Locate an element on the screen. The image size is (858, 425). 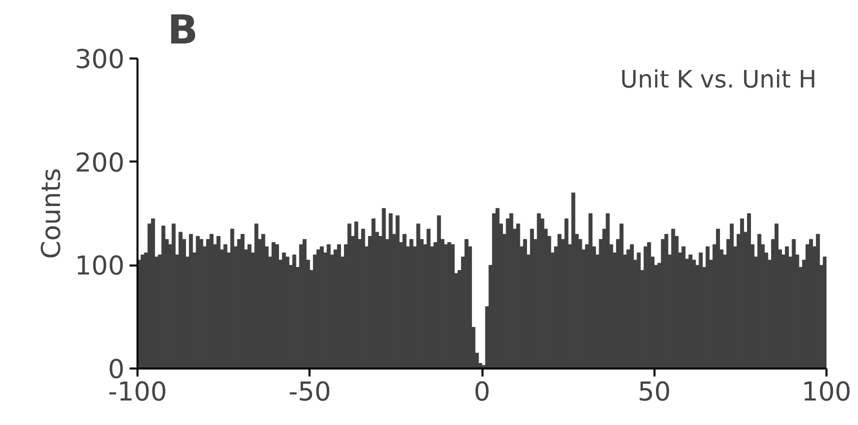
x-tick-label: 0 is located at coordinates (482, 393).